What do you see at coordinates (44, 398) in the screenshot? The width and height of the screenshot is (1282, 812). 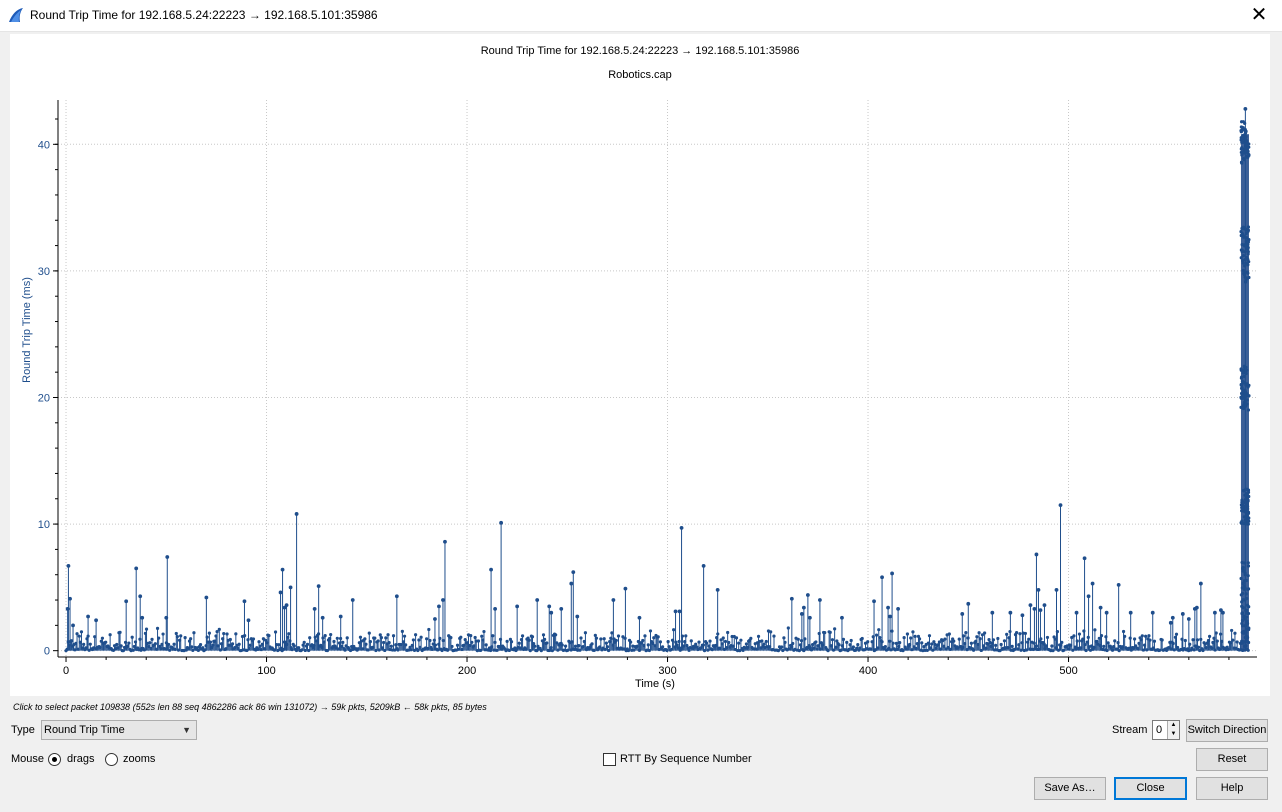 I see `y-tick-label: 20` at bounding box center [44, 398].